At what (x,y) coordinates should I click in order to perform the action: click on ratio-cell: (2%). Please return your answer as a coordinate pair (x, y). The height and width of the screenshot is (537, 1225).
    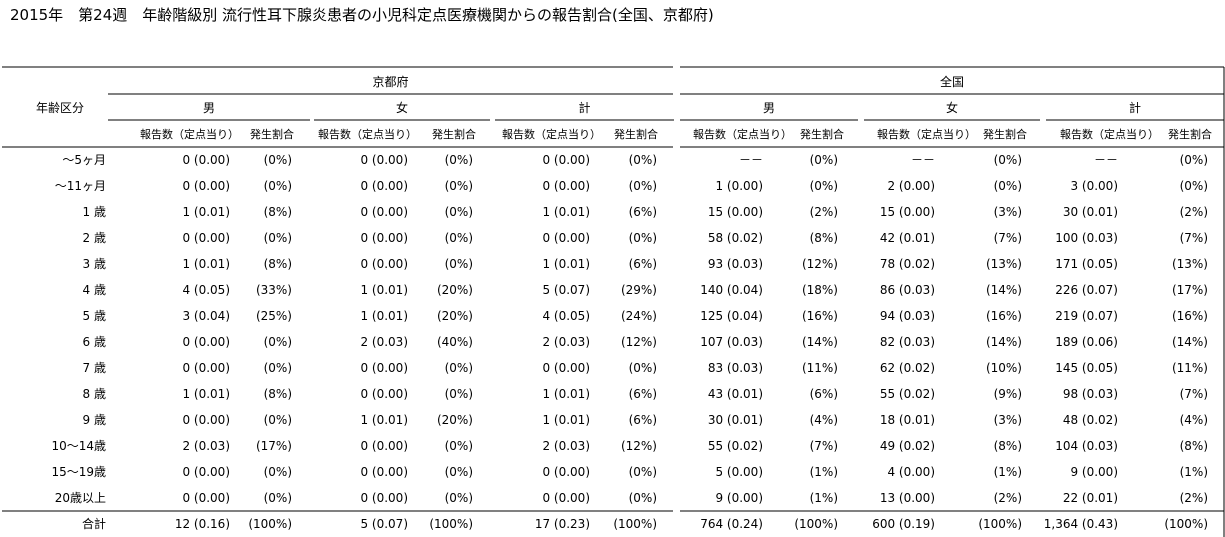
    Looking at the image, I should click on (1194, 212).